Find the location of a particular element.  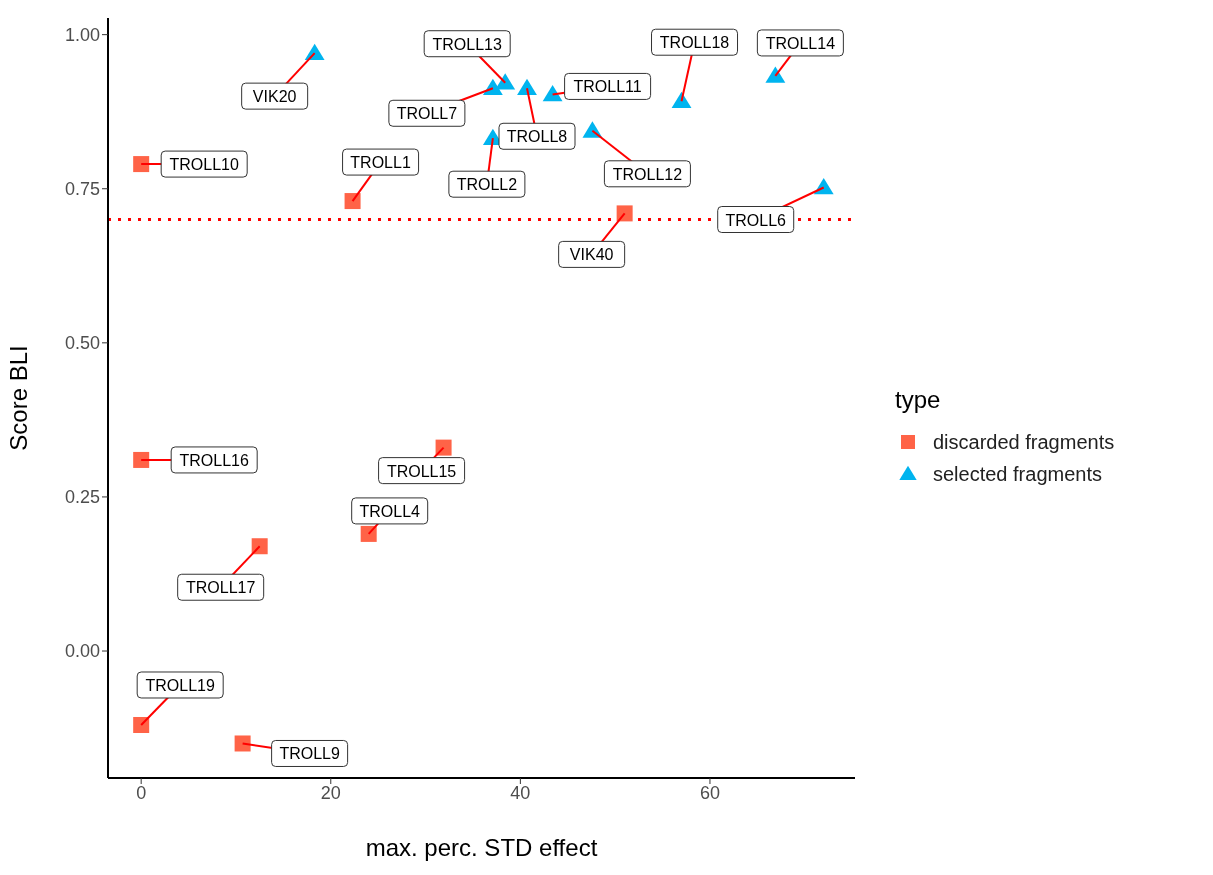

annotation: TROLL2 is located at coordinates (487, 185).